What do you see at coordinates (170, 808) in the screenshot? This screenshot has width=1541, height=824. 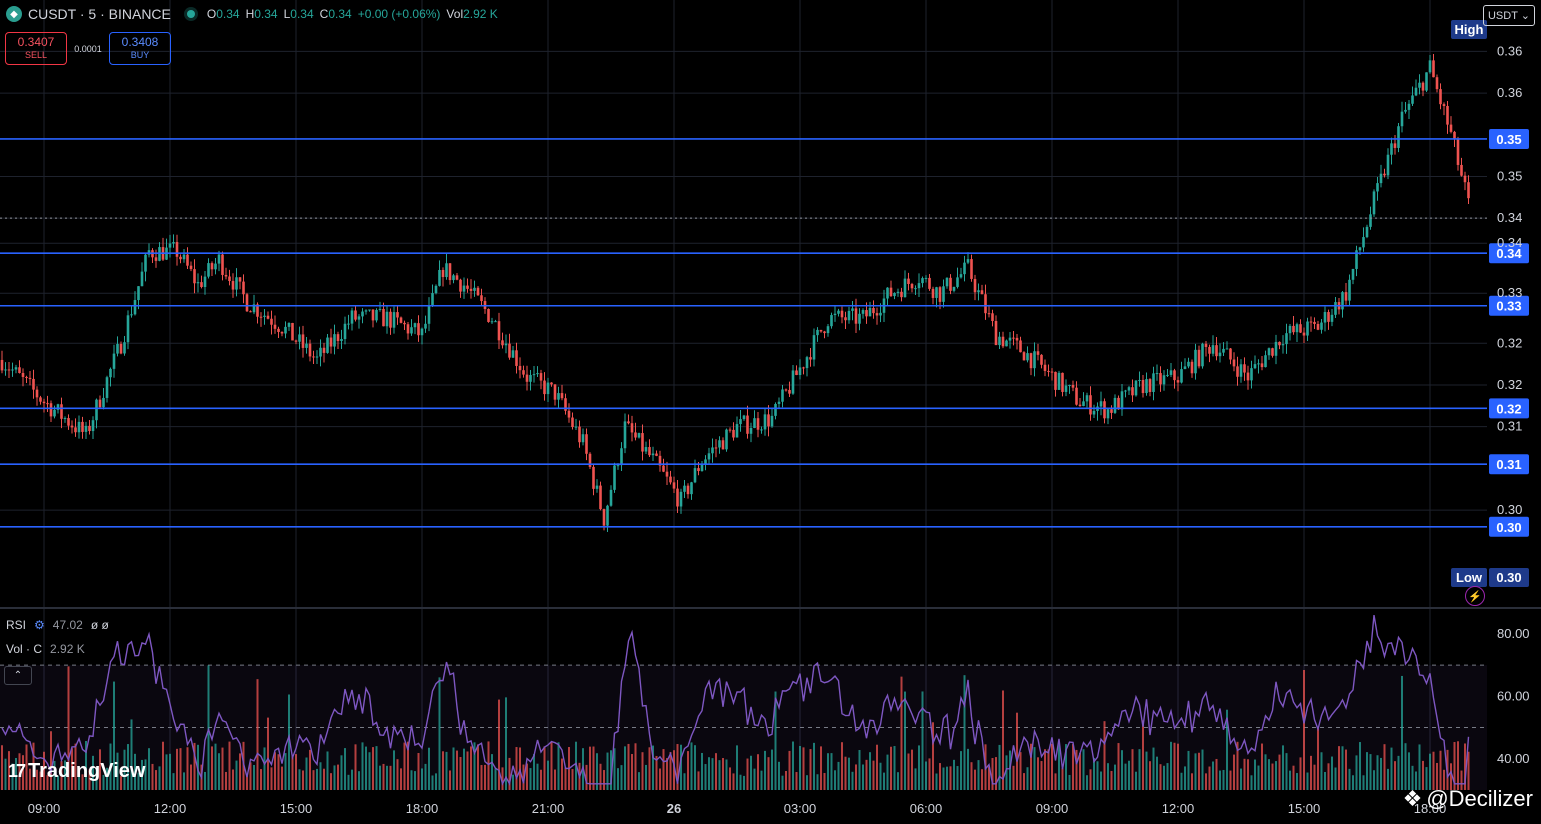 I see `time-tick-label: 12:00` at bounding box center [170, 808].